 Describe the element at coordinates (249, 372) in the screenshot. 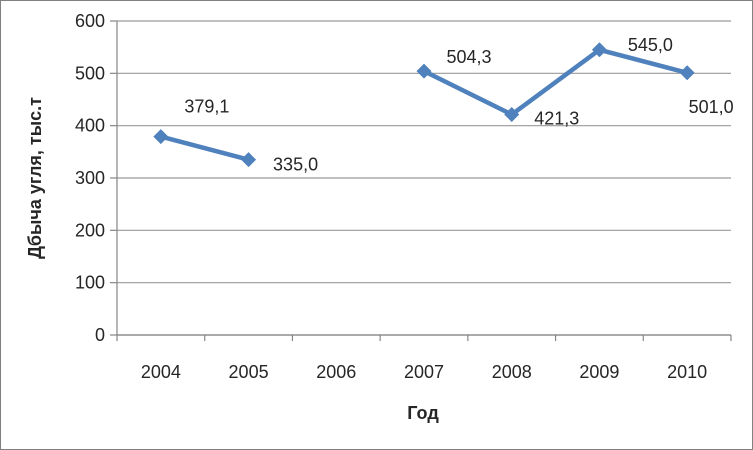

I see `x-tick-label: 2005` at that location.